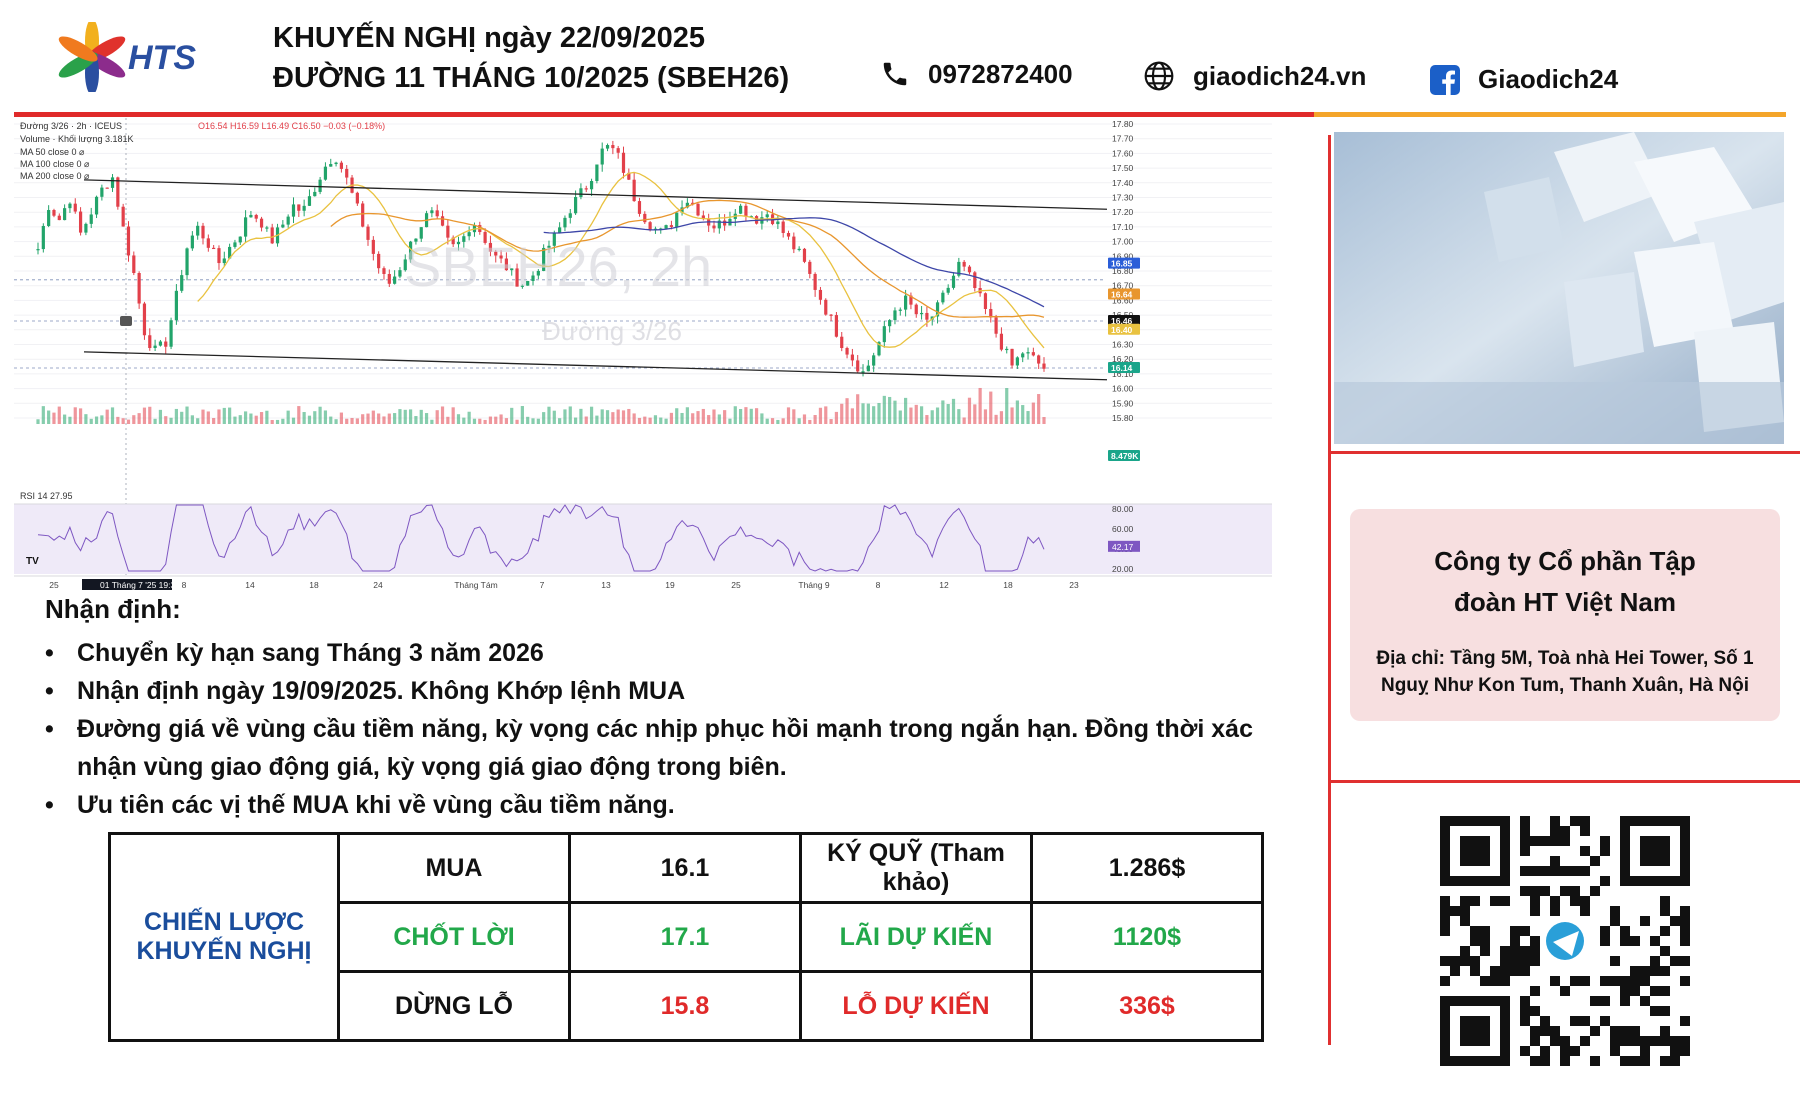 The image size is (1800, 1112). I want to click on y-tick-label: 17.00, so click(1123, 242).